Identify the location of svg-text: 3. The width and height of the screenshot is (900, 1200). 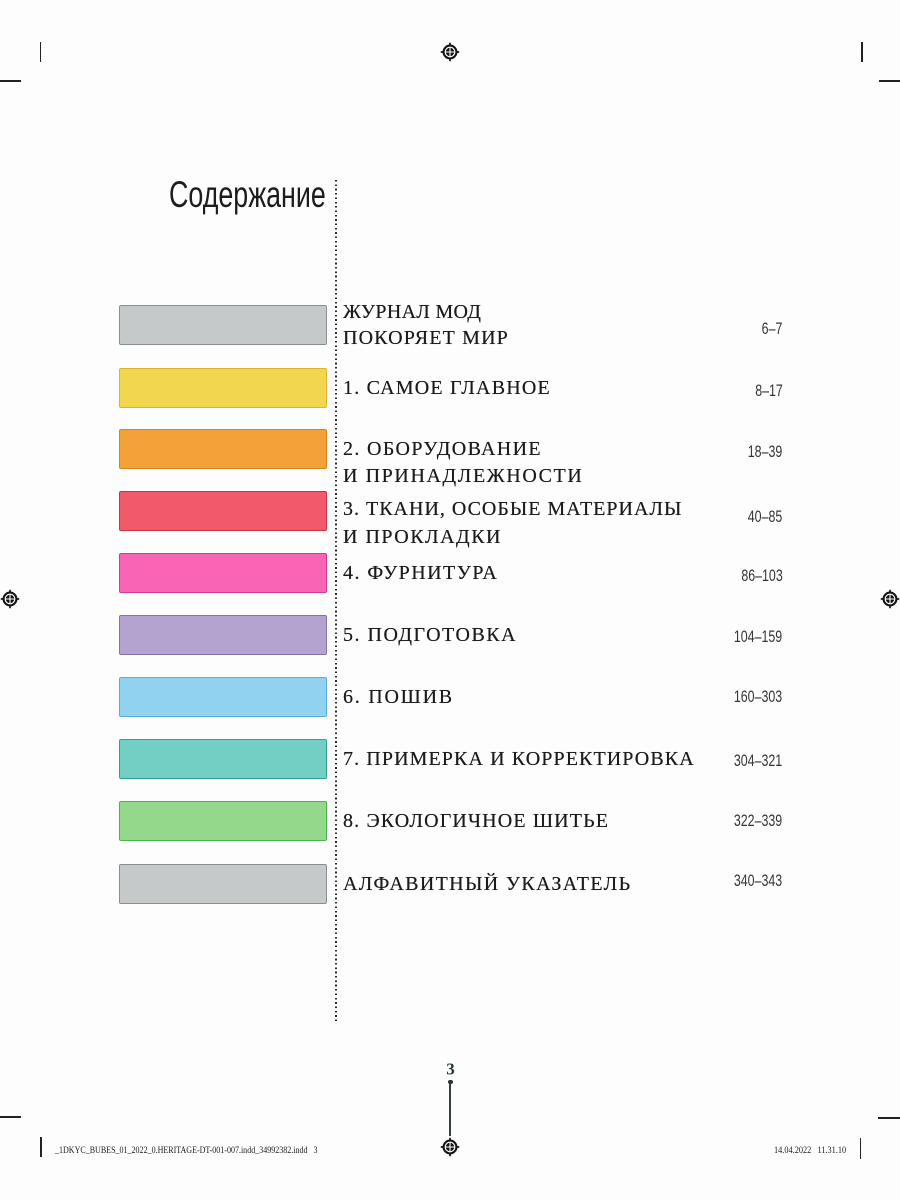
(450, 1069).